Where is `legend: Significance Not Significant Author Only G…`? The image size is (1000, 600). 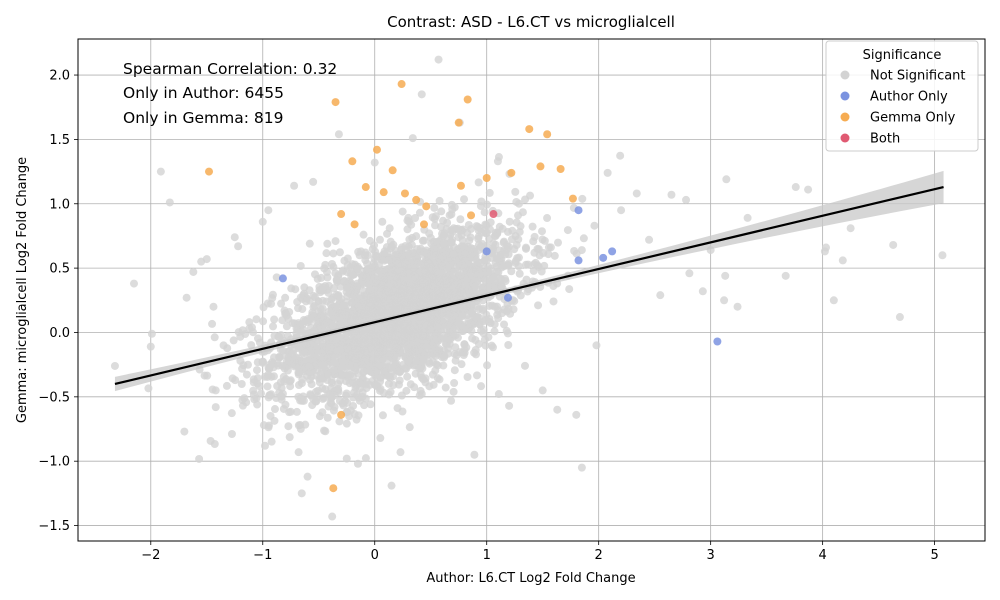
legend: Significance Not Significant Author Only G… is located at coordinates (902, 96).